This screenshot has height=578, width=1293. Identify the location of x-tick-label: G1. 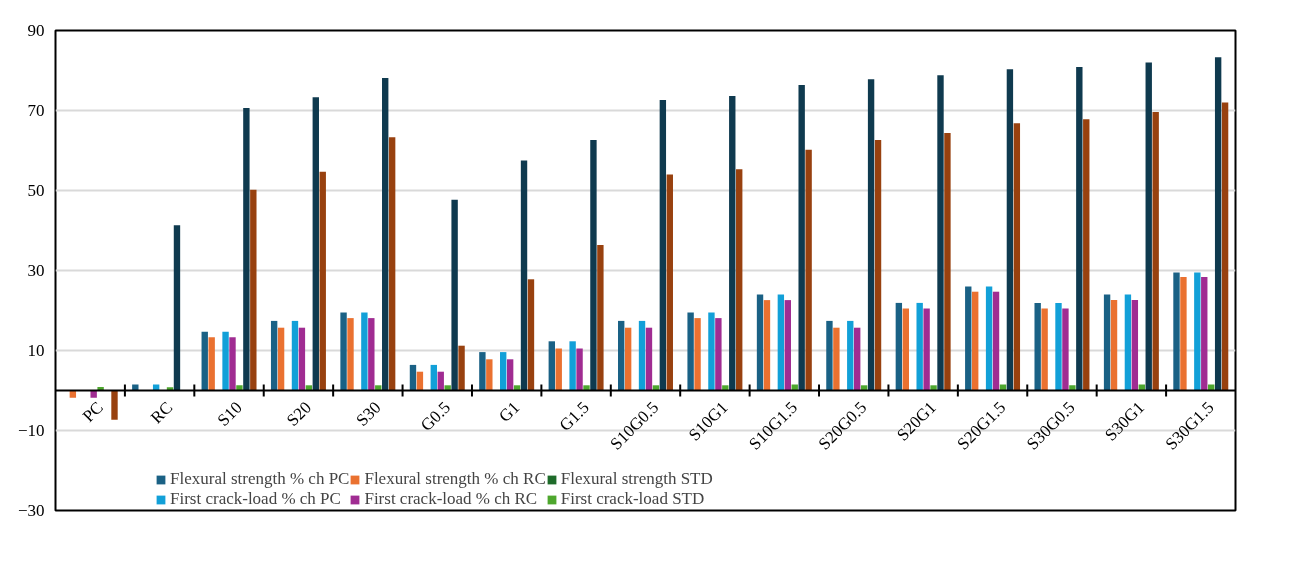
(509, 411).